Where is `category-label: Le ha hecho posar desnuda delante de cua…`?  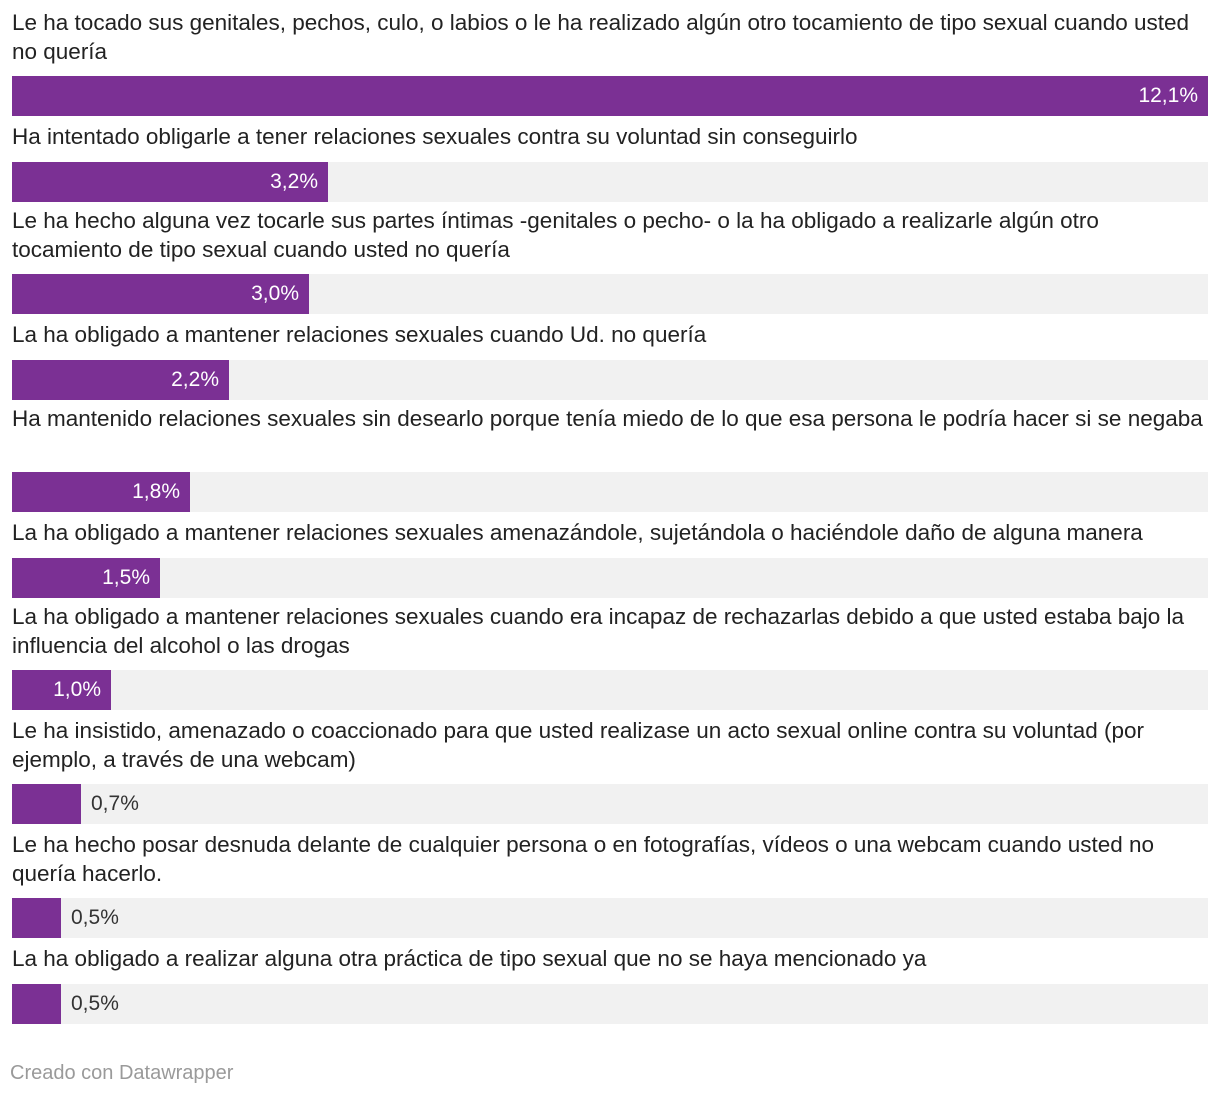
category-label: Le ha hecho posar desnuda delante de cua… is located at coordinates (583, 859).